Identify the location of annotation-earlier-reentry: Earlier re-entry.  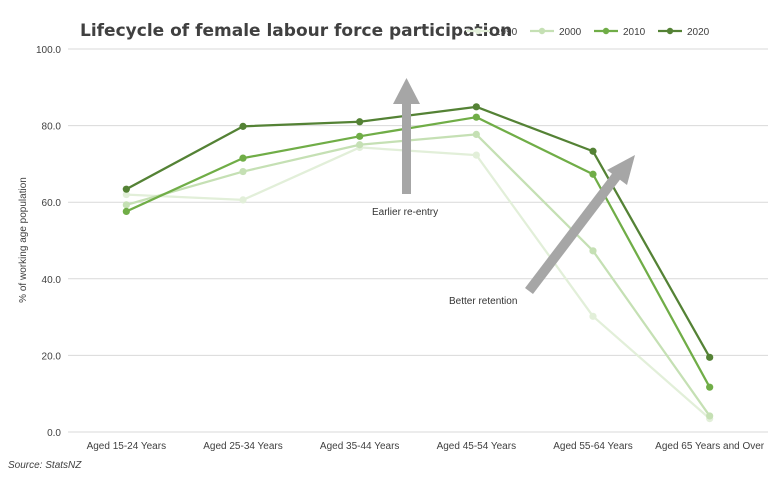
(405, 212).